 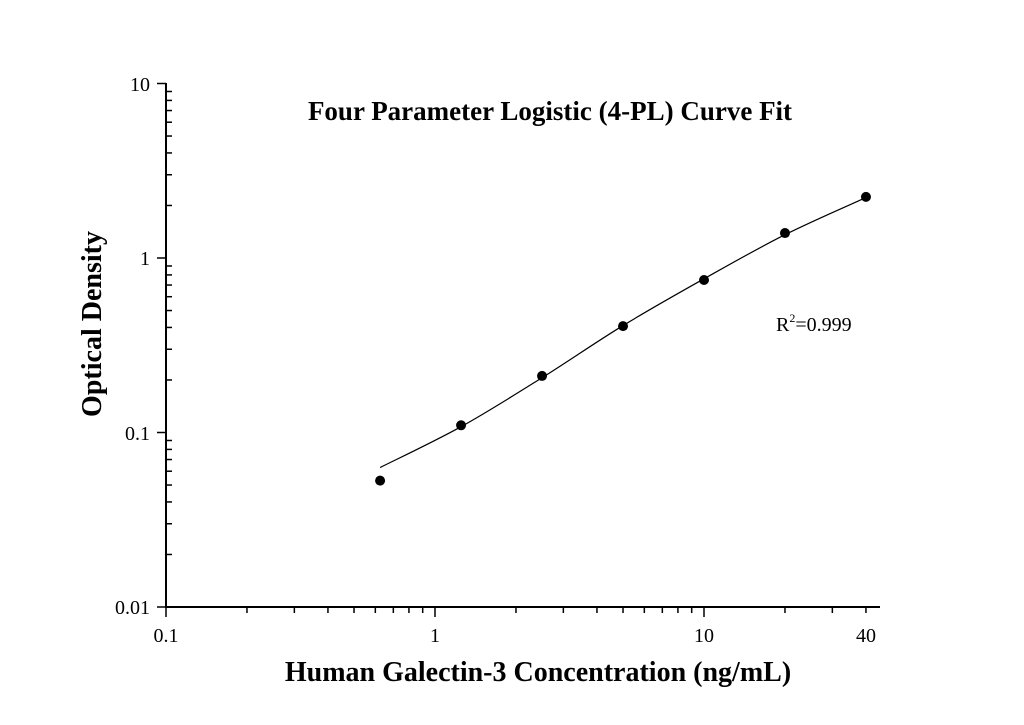 What do you see at coordinates (166, 636) in the screenshot?
I see `x-tick-label: 0.1` at bounding box center [166, 636].